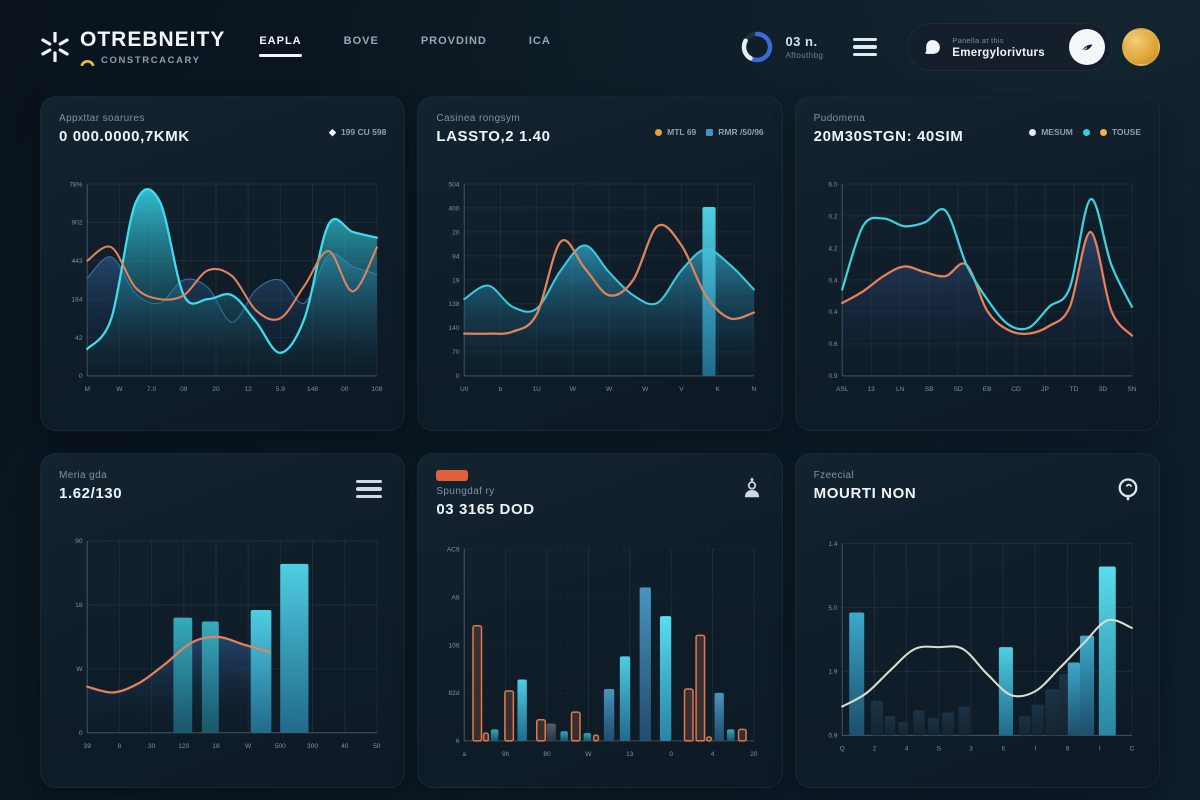  I want to click on white-dot-icon, so click(1033, 132).